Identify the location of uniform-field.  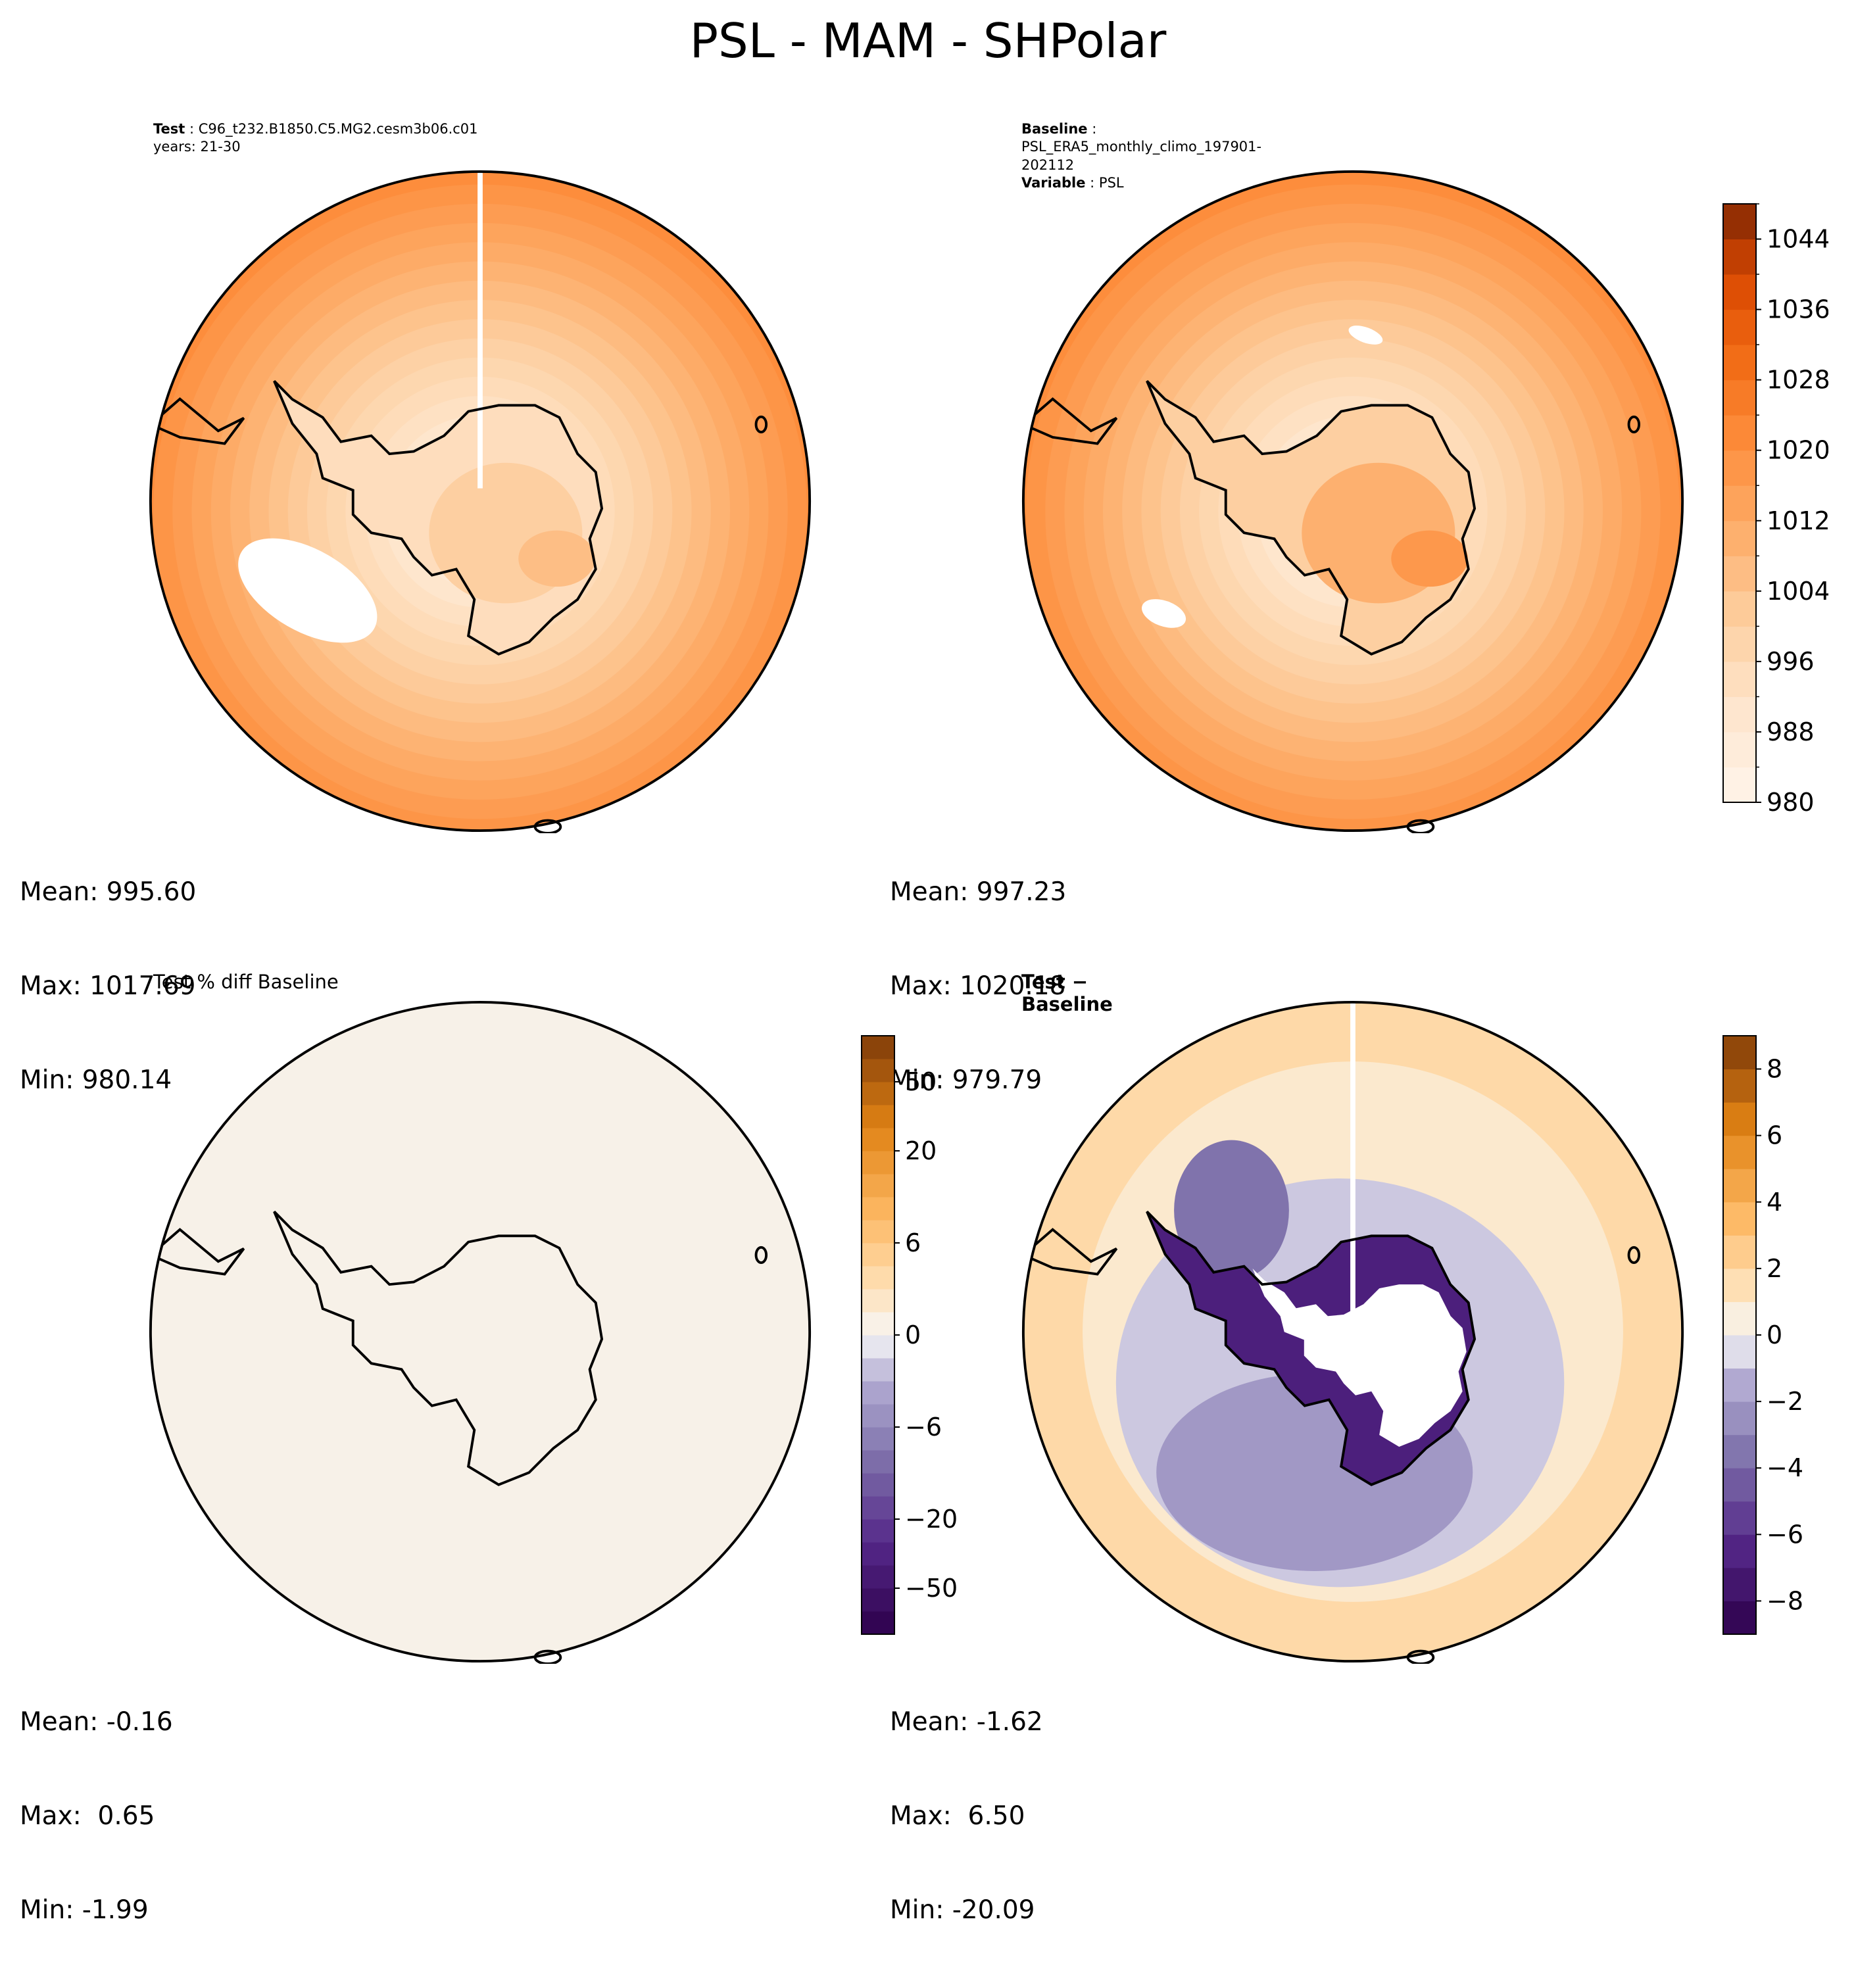
(480, 1332).